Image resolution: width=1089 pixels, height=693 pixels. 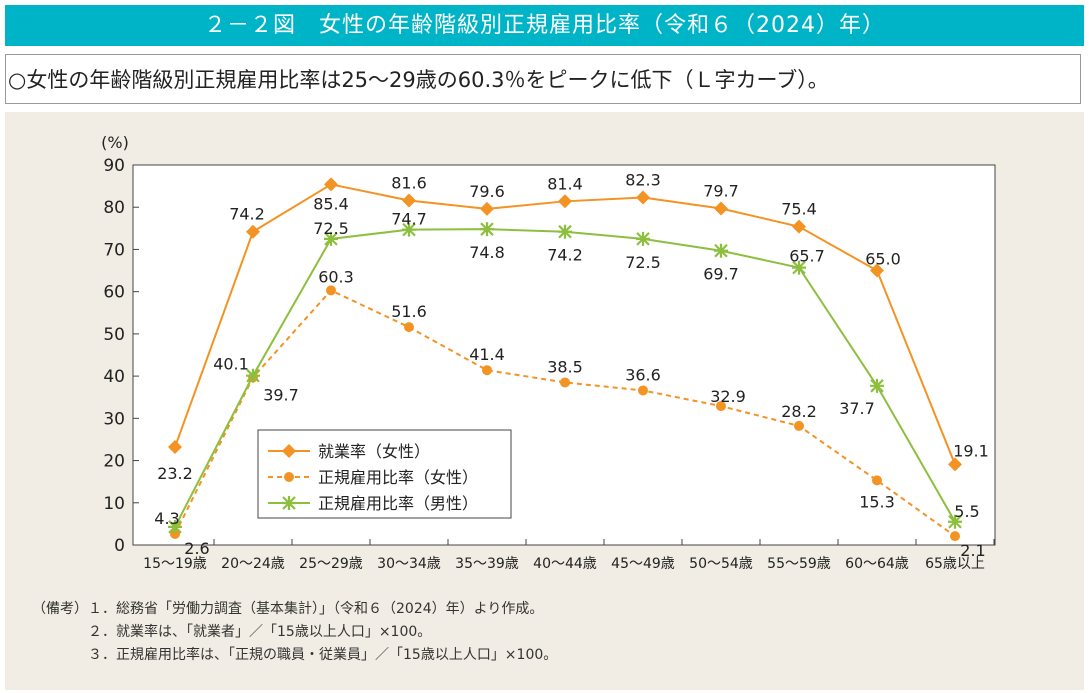 What do you see at coordinates (643, 180) in the screenshot?
I see `data-label: 82.3` at bounding box center [643, 180].